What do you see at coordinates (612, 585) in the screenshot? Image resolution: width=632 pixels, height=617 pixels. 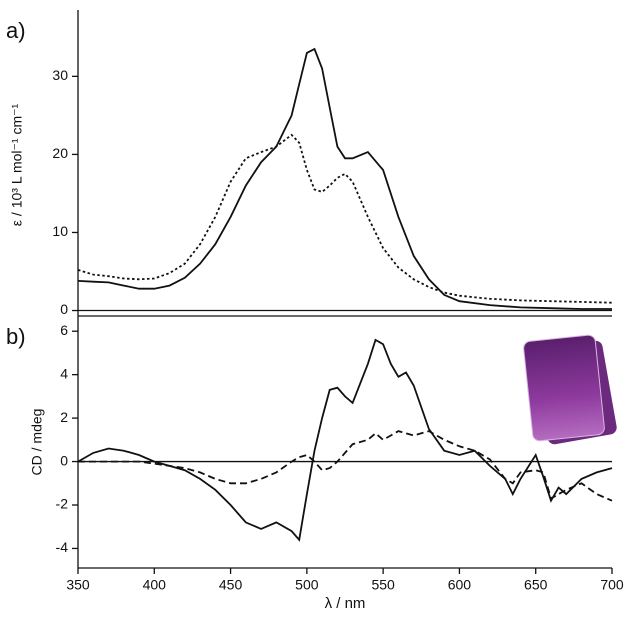 I see `x-tick-label: 700` at bounding box center [612, 585].